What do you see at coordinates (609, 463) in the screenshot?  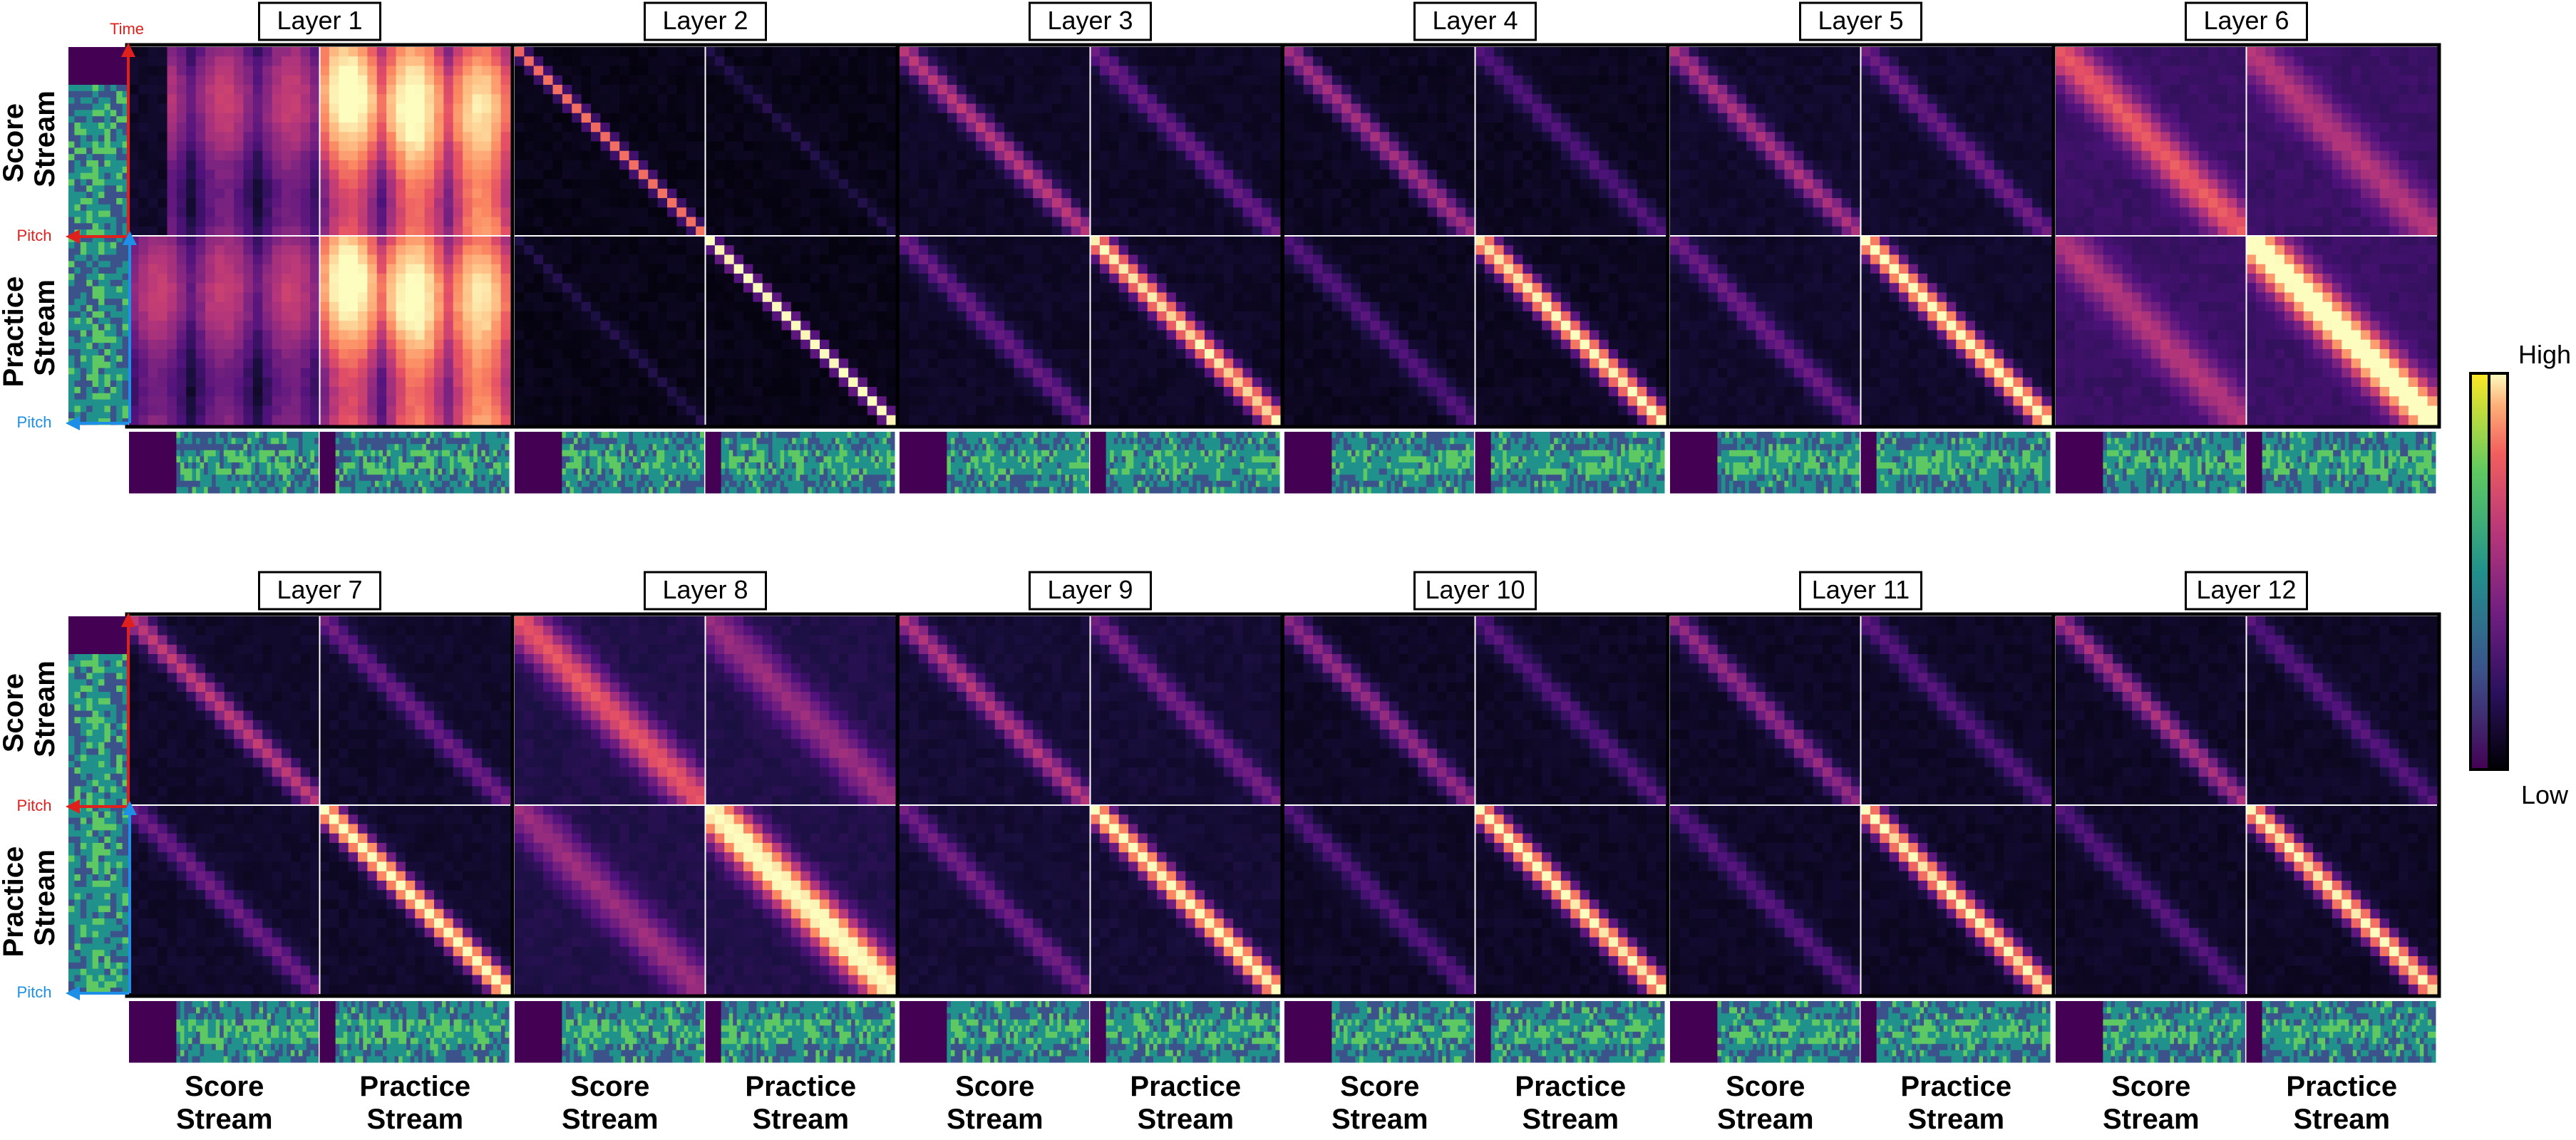 I see `spectrogram-strip` at bounding box center [609, 463].